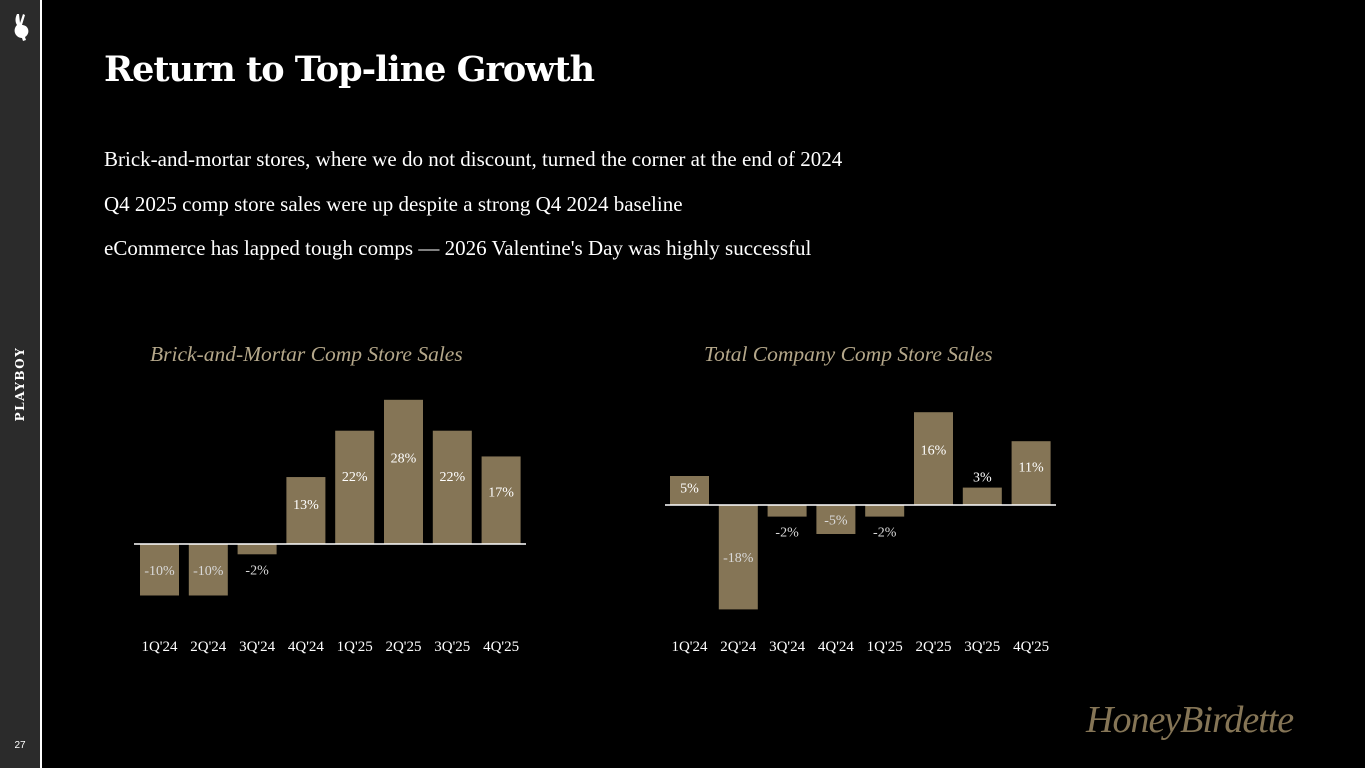  What do you see at coordinates (738, 647) in the screenshot?
I see `tc-tick-label: 2Q'24` at bounding box center [738, 647].